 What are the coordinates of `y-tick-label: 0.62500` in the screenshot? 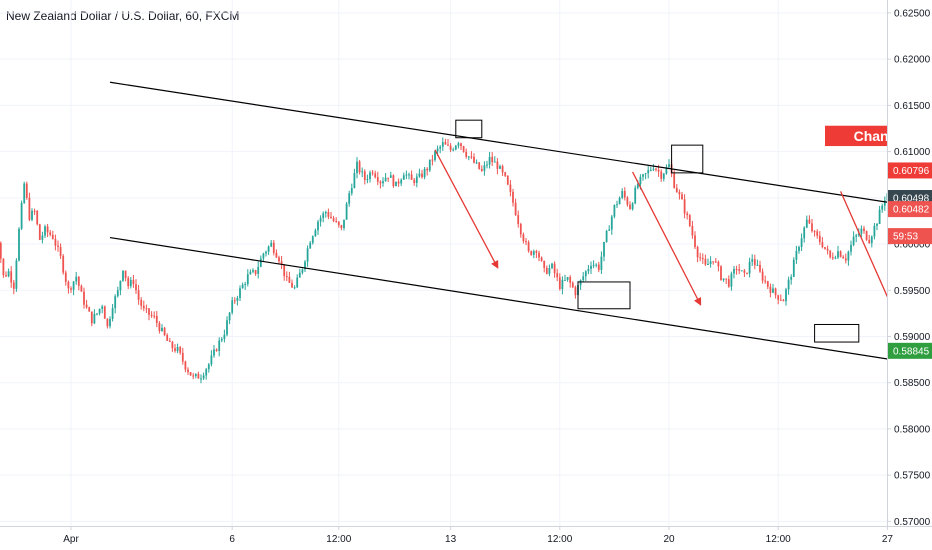 It's located at (912, 13).